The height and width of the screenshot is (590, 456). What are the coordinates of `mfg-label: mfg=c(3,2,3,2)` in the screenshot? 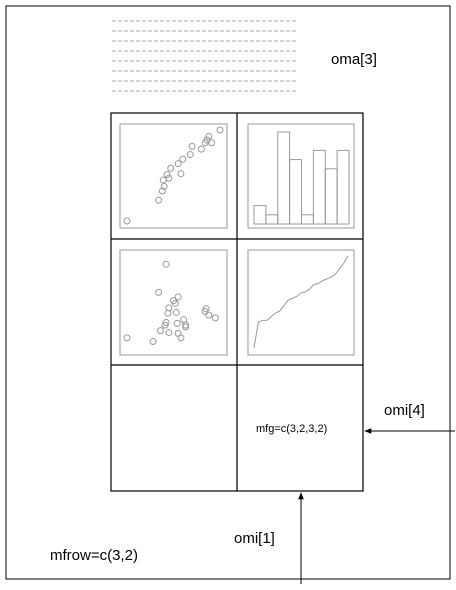 It's located at (291, 429).